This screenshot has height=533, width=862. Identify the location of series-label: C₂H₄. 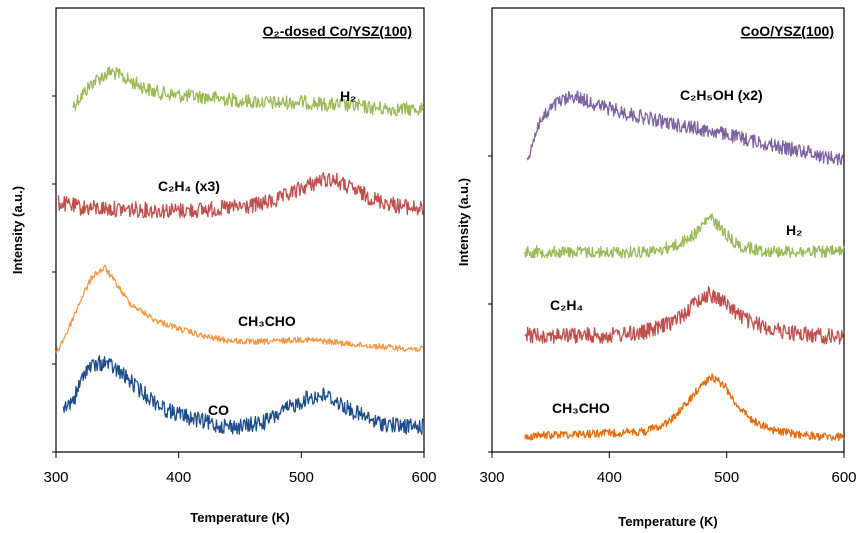
(566, 305).